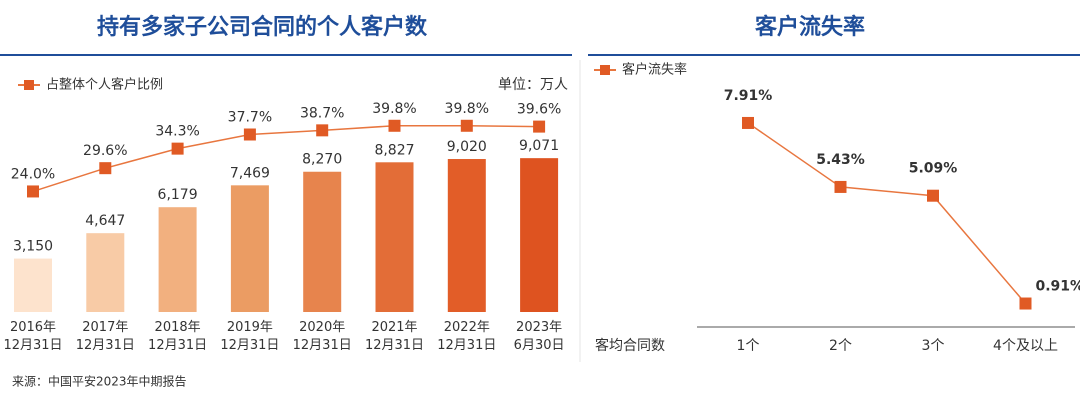 Image resolution: width=1080 pixels, height=402 pixels. Describe the element at coordinates (539, 146) in the screenshot. I see `data-label: 9,071` at that location.